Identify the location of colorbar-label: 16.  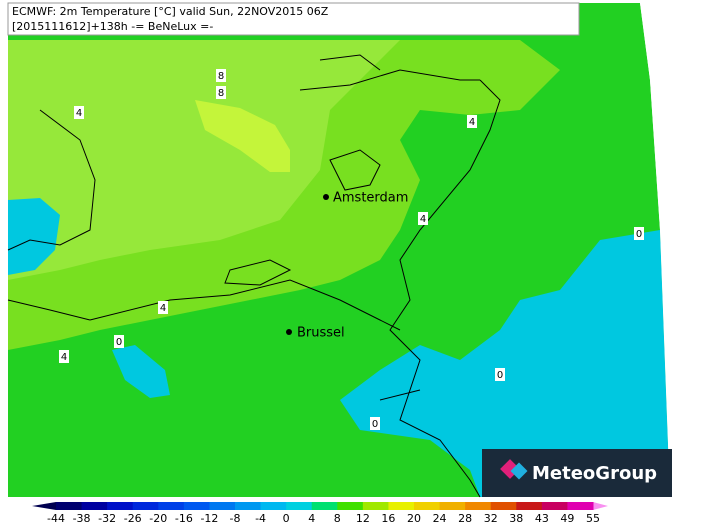
(388, 518).